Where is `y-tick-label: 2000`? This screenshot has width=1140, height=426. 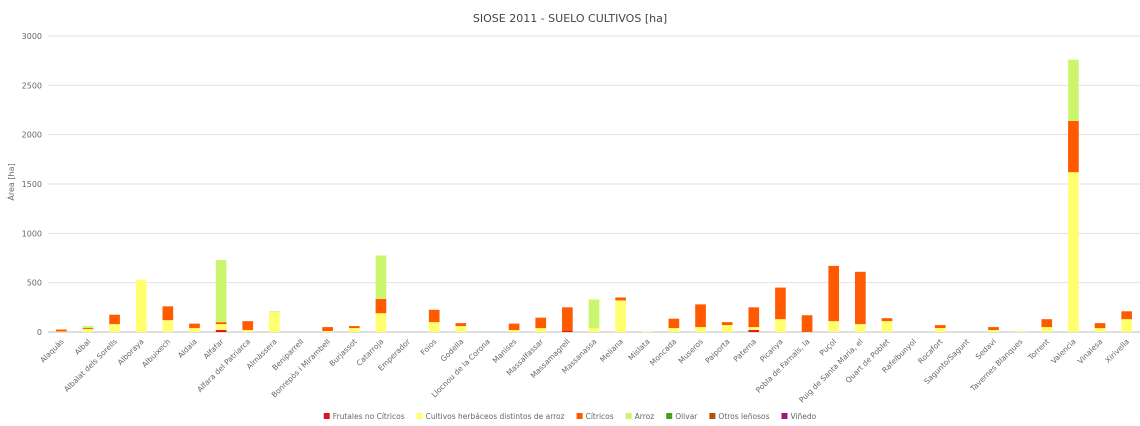
y-tick-label: 2000 is located at coordinates (32, 135).